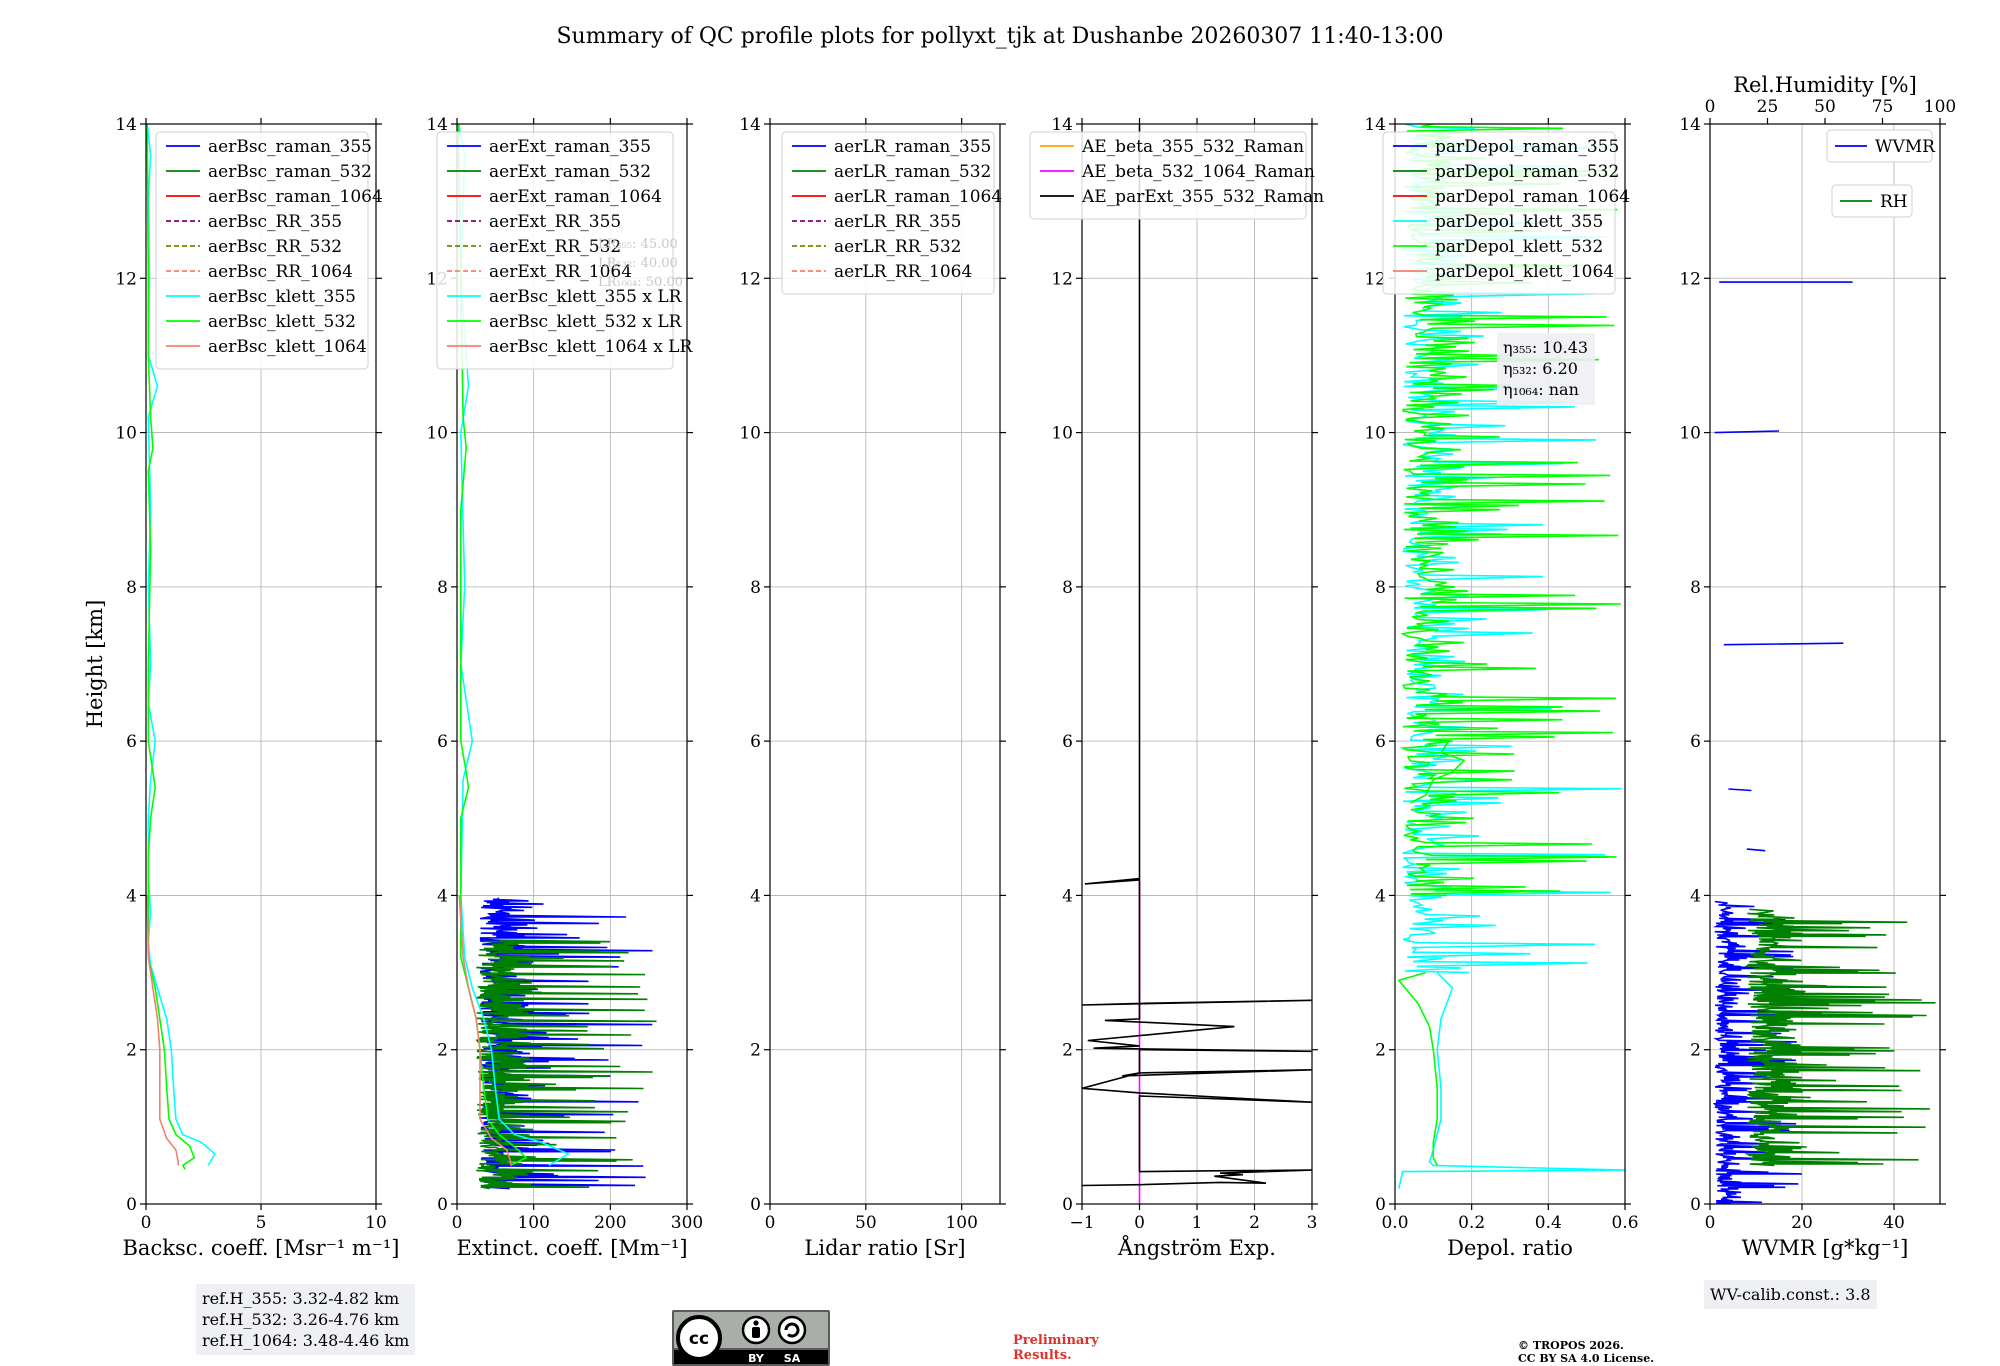  Describe the element at coordinates (1510, 1248) in the screenshot. I see `x-axis-label: Depol. ratio` at that location.